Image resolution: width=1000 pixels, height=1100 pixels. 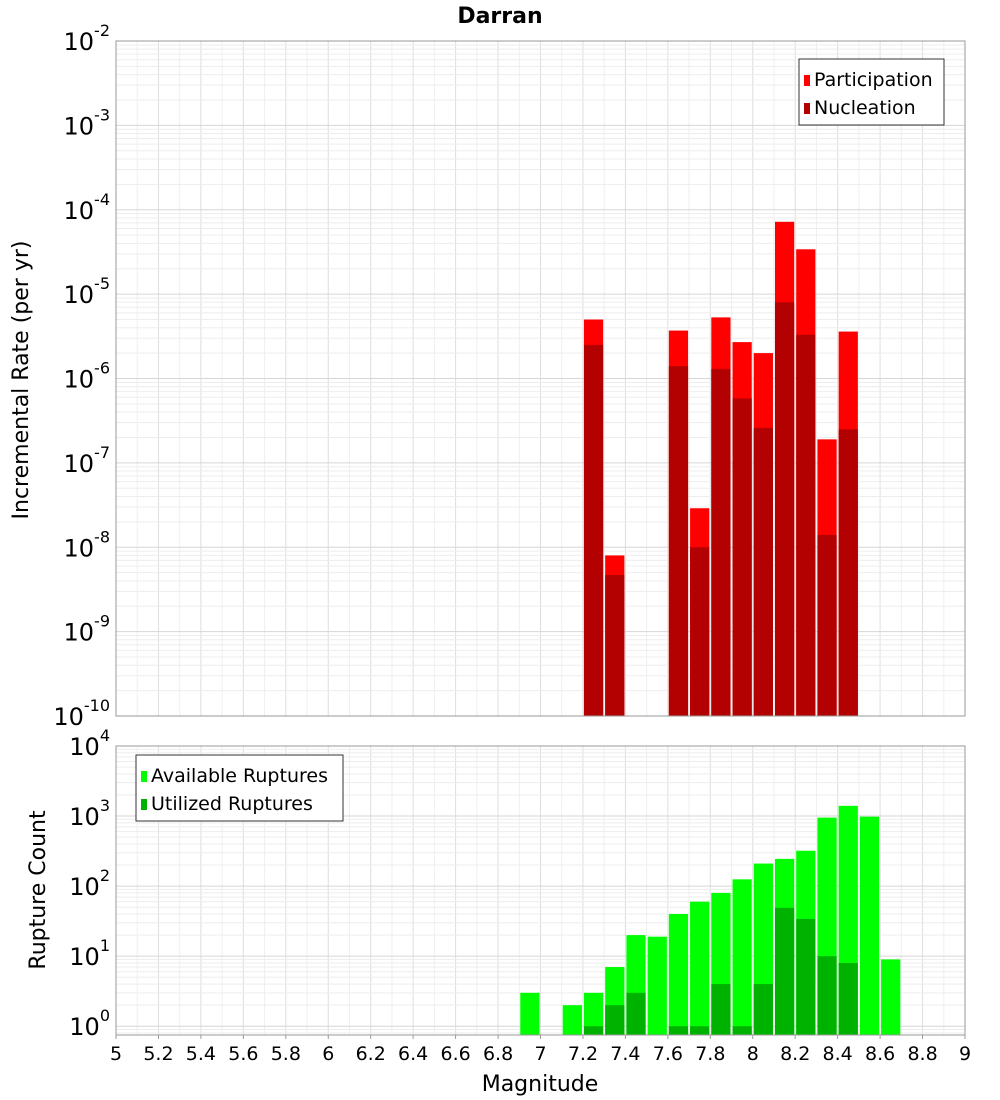 What do you see at coordinates (668, 1054) in the screenshot?
I see `x-tick-label: 7.6` at bounding box center [668, 1054].